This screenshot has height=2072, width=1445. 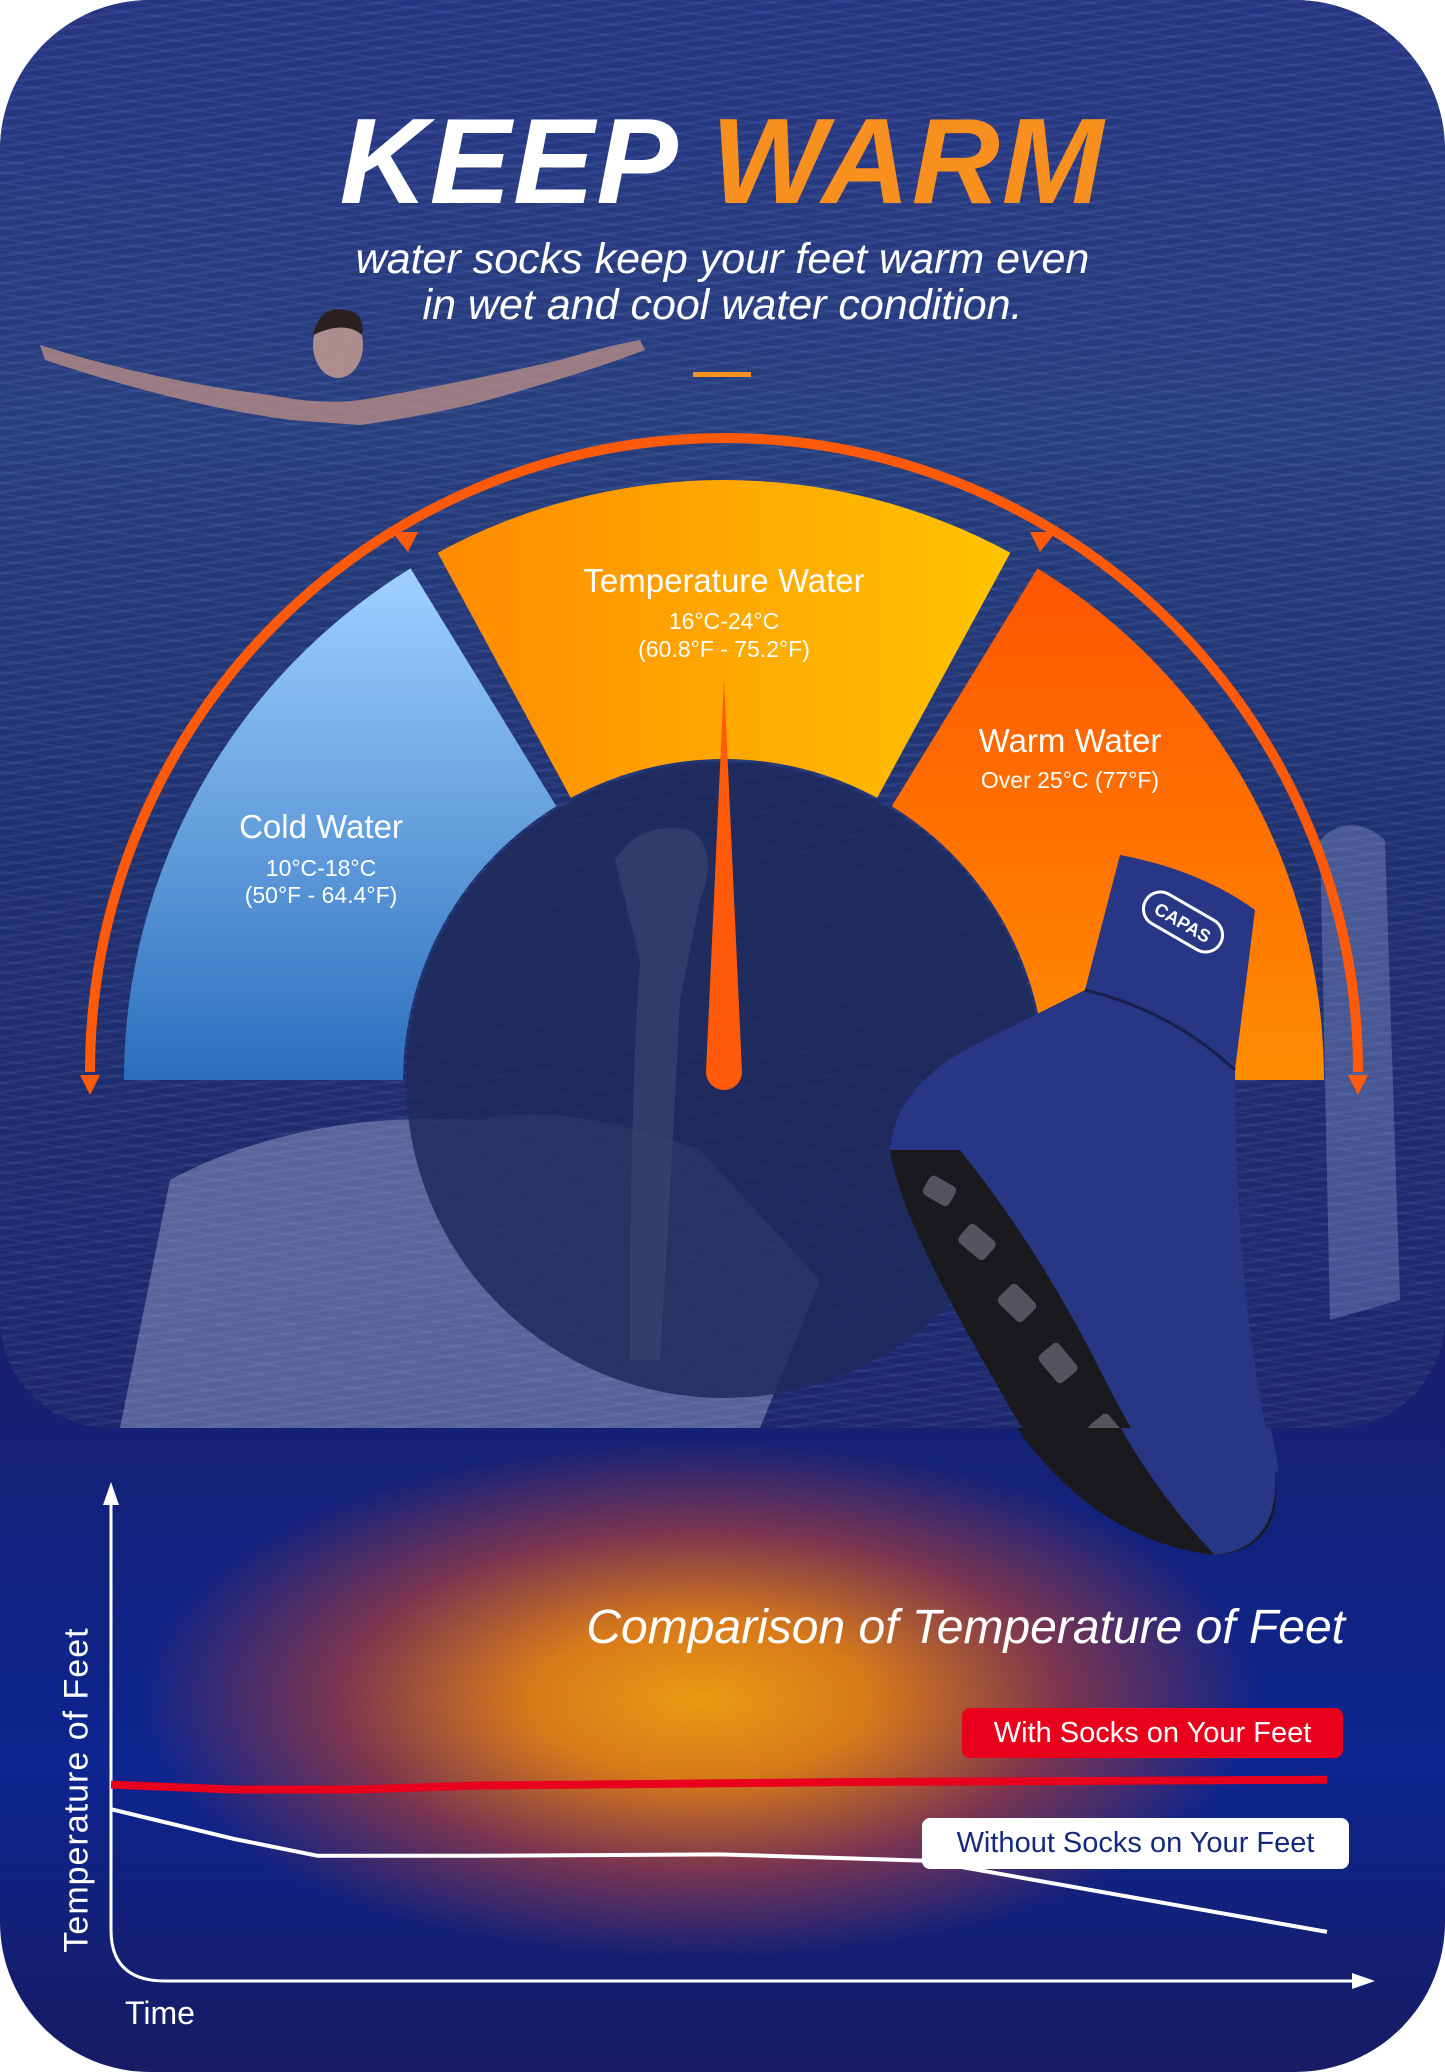 I want to click on arc-notch-left-icon, so click(x=405, y=542).